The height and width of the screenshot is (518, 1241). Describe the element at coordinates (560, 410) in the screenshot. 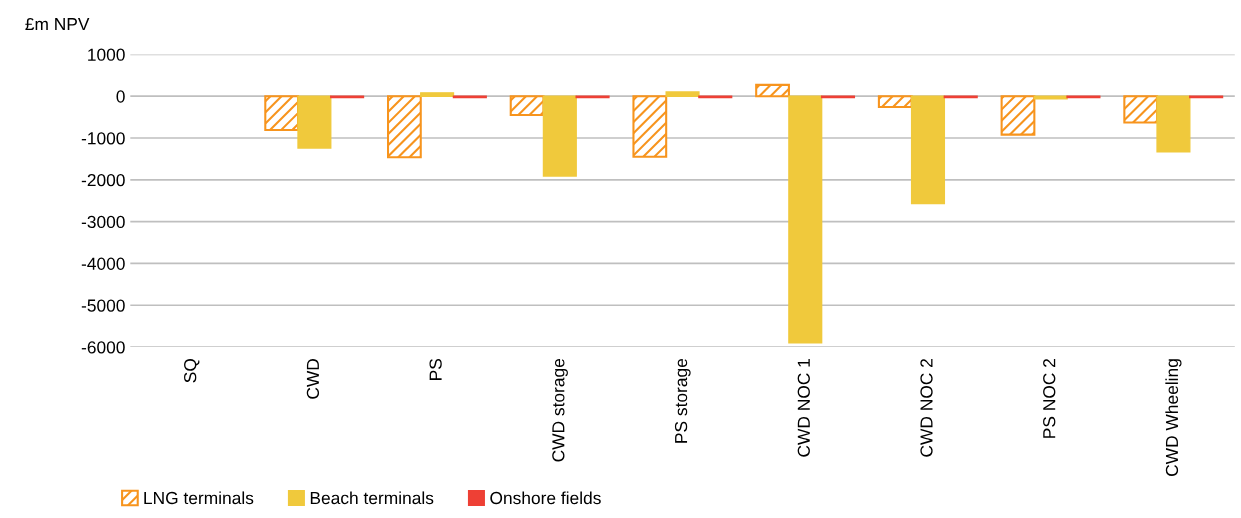

I see `x-tick-label: CWD storage` at that location.